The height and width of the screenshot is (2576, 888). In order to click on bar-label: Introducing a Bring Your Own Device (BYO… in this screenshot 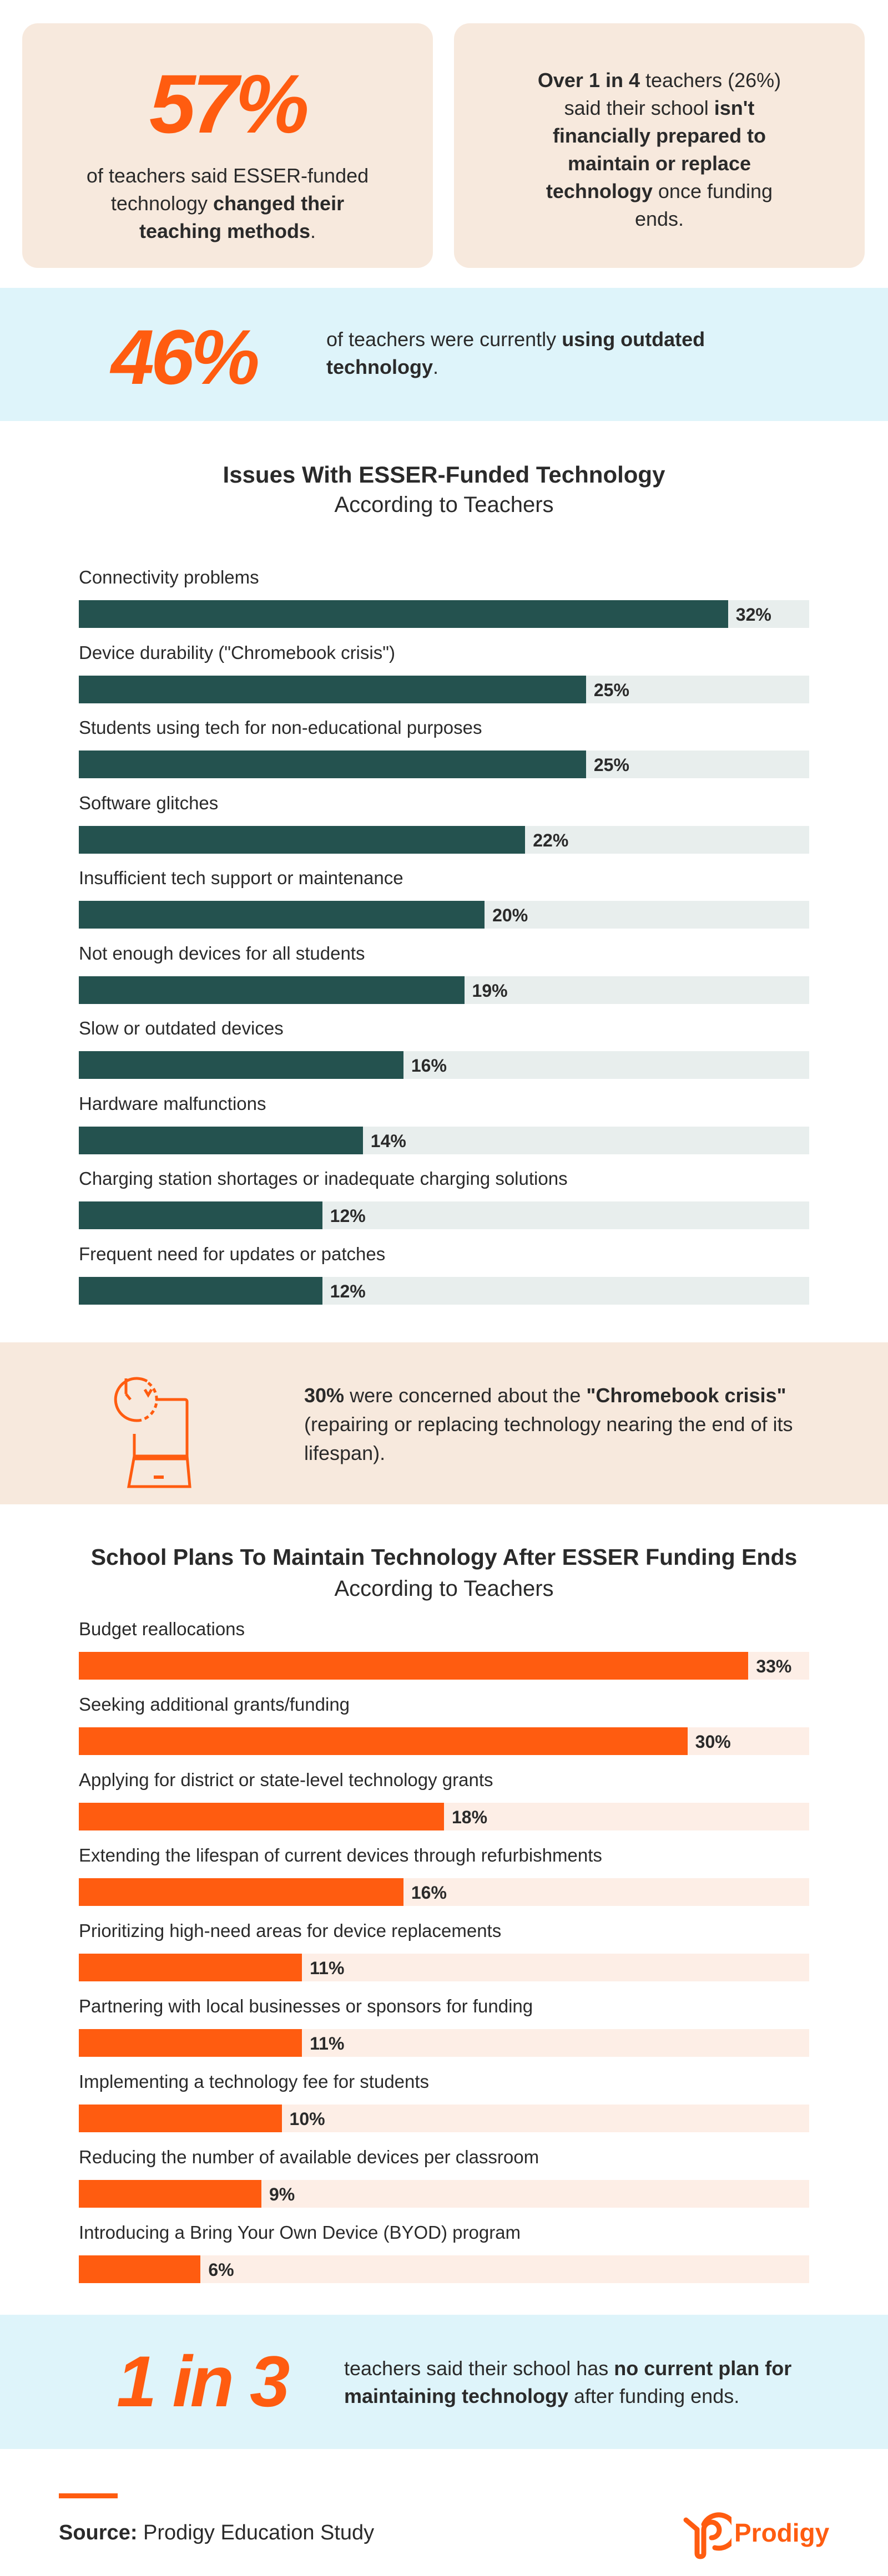, I will do `click(300, 2232)`.